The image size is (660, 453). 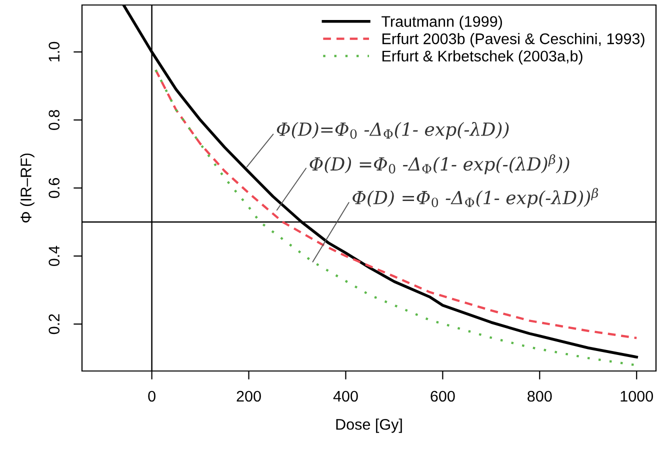 I want to click on x-tick-label: 400, so click(x=345, y=396).